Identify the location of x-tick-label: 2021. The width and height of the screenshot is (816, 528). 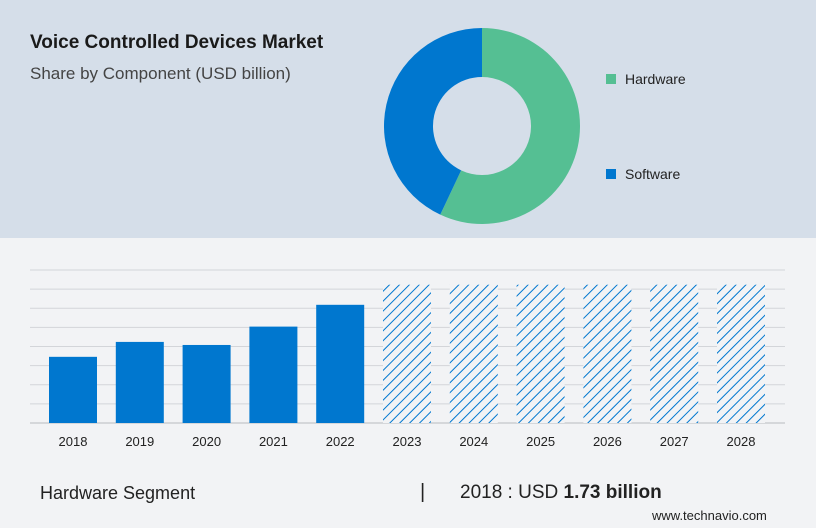
(273, 441).